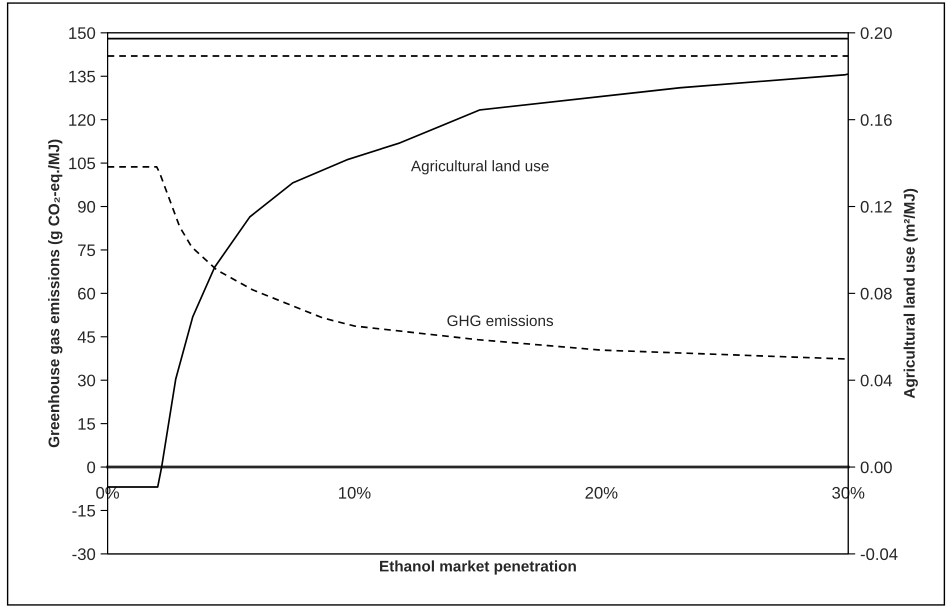 This screenshot has width=952, height=608. What do you see at coordinates (82, 163) in the screenshot?
I see `y-tick-label: 105` at bounding box center [82, 163].